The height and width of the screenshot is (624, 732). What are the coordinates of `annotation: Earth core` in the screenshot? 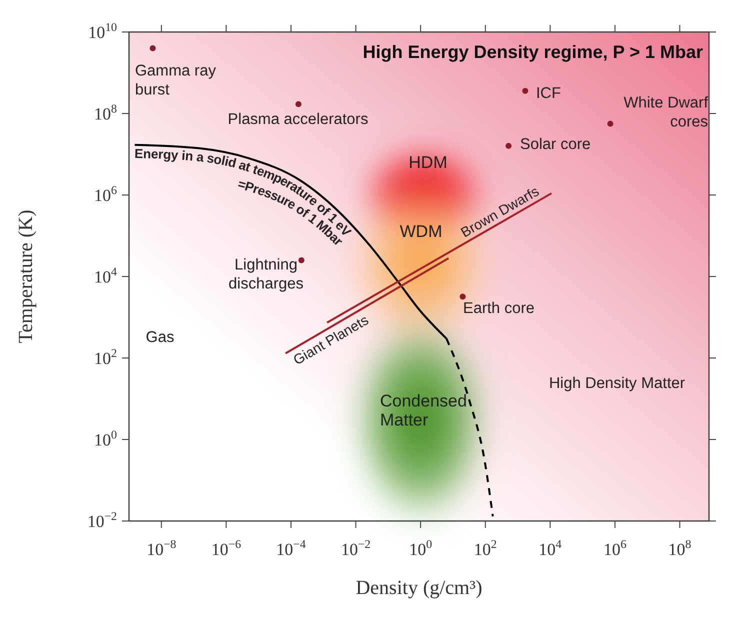 It's located at (499, 308).